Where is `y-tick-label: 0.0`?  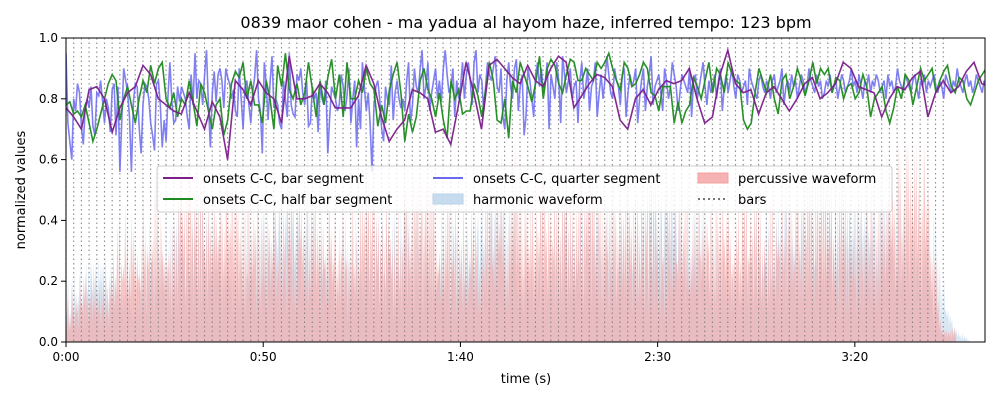
y-tick-label: 0.0 is located at coordinates (48, 342).